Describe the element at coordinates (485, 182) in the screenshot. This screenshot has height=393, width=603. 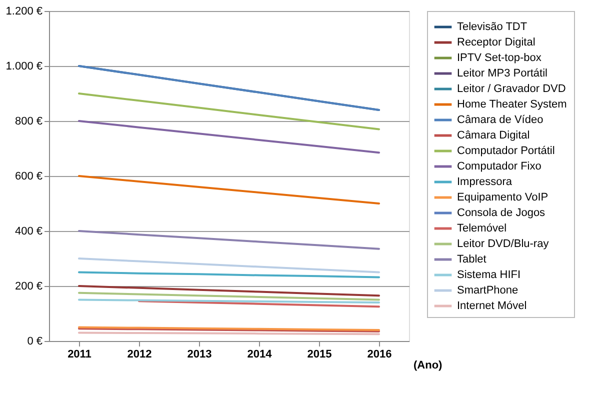
I see `legend-label: Impressora` at that location.